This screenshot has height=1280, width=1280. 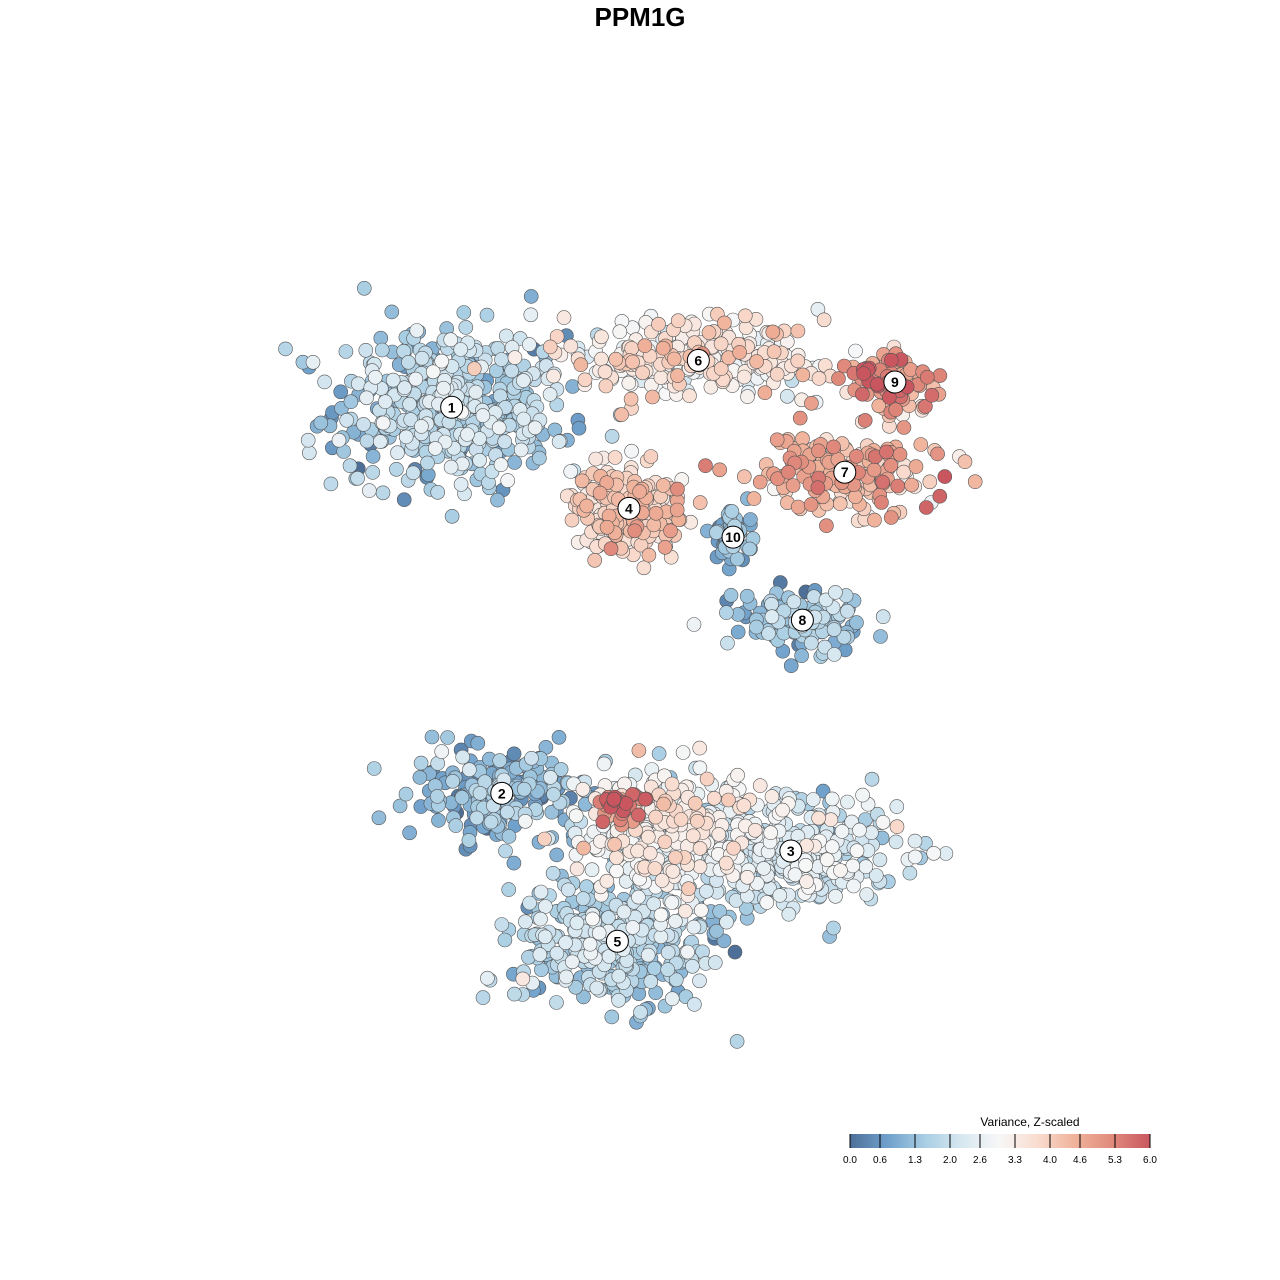 I want to click on cluster-label-text: 4, so click(x=629, y=508).